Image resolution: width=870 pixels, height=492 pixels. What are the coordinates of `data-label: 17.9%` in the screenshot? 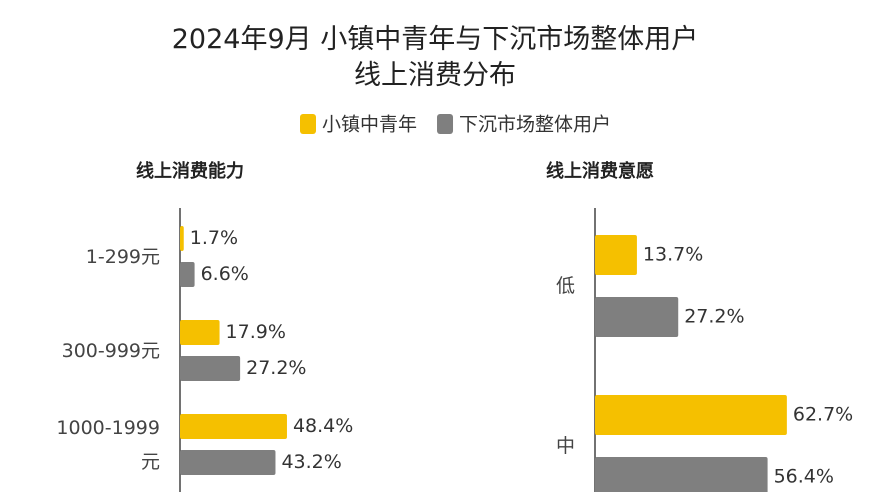 It's located at (256, 332).